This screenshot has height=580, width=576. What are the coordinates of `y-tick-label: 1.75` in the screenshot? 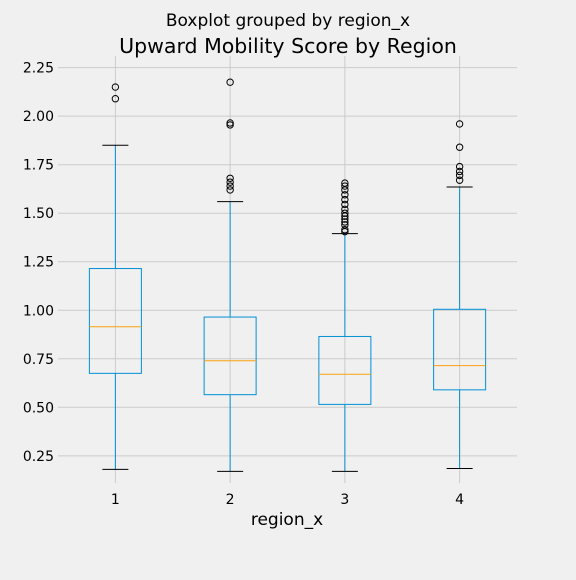 It's located at (38, 166).